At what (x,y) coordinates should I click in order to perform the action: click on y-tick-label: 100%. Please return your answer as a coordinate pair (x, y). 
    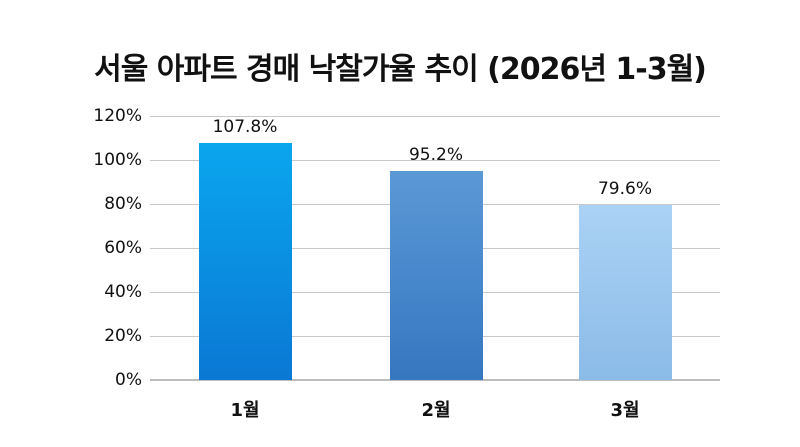
    Looking at the image, I should click on (117, 160).